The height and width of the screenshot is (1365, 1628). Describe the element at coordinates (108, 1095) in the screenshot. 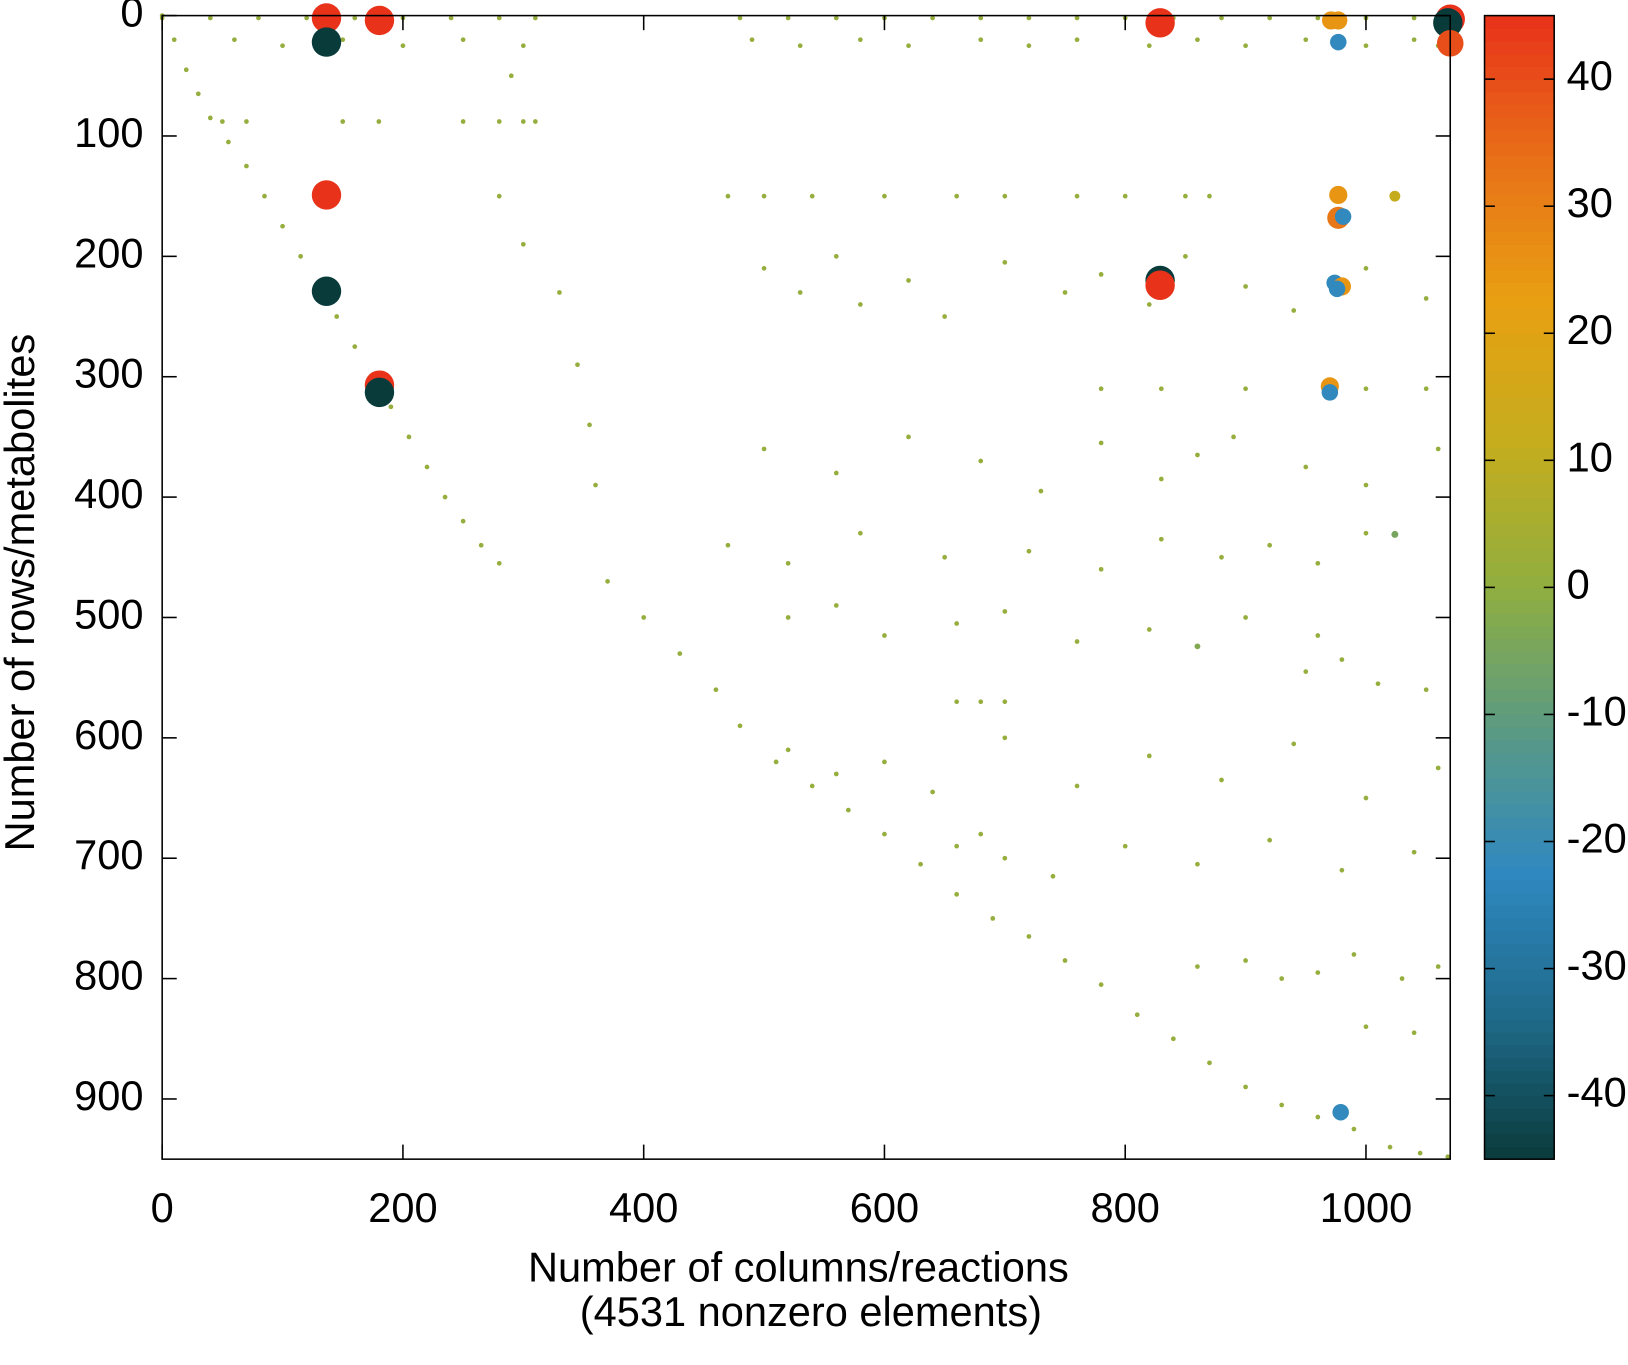

I see `y-tick-label: 900` at that location.